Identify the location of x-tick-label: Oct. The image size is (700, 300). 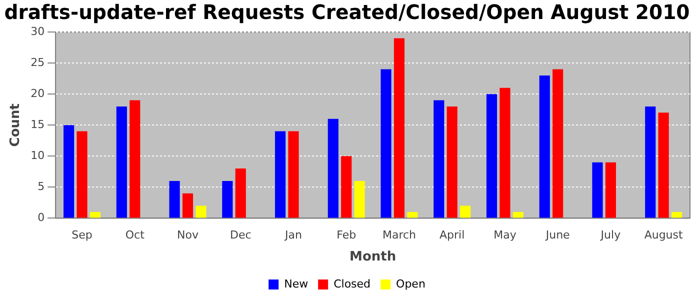
(135, 235).